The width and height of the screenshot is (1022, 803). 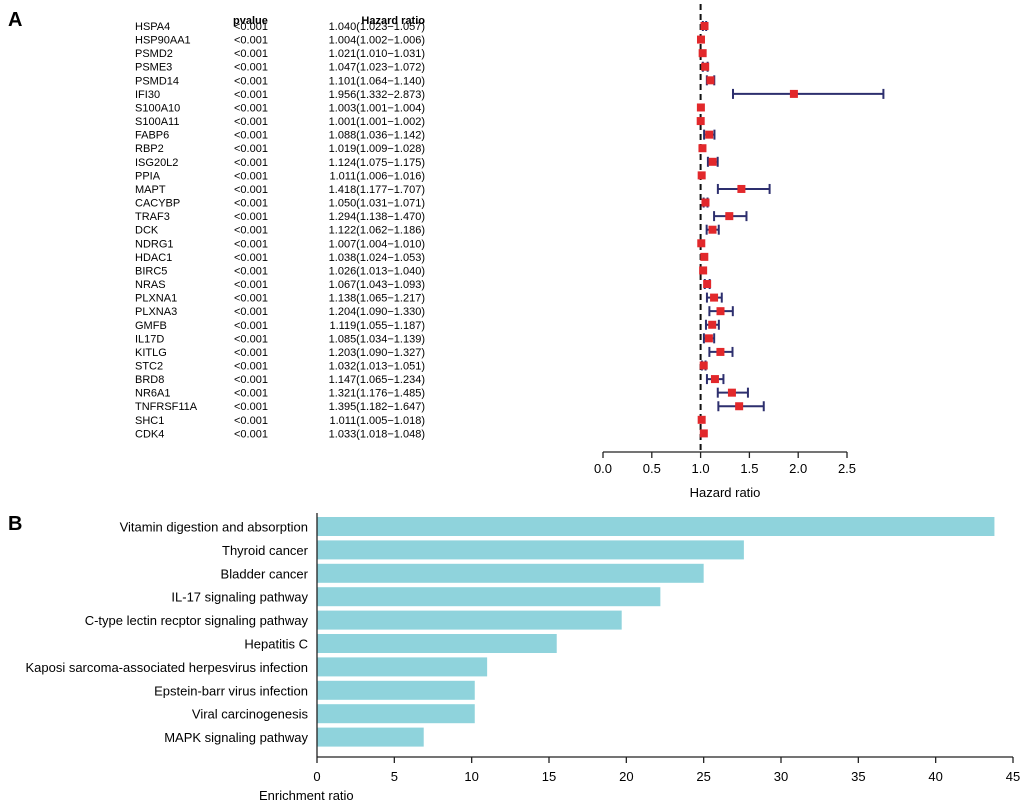 What do you see at coordinates (377, 149) in the screenshot?
I see `hazard-ratio-cell: 1.019(1.009−1.028)` at bounding box center [377, 149].